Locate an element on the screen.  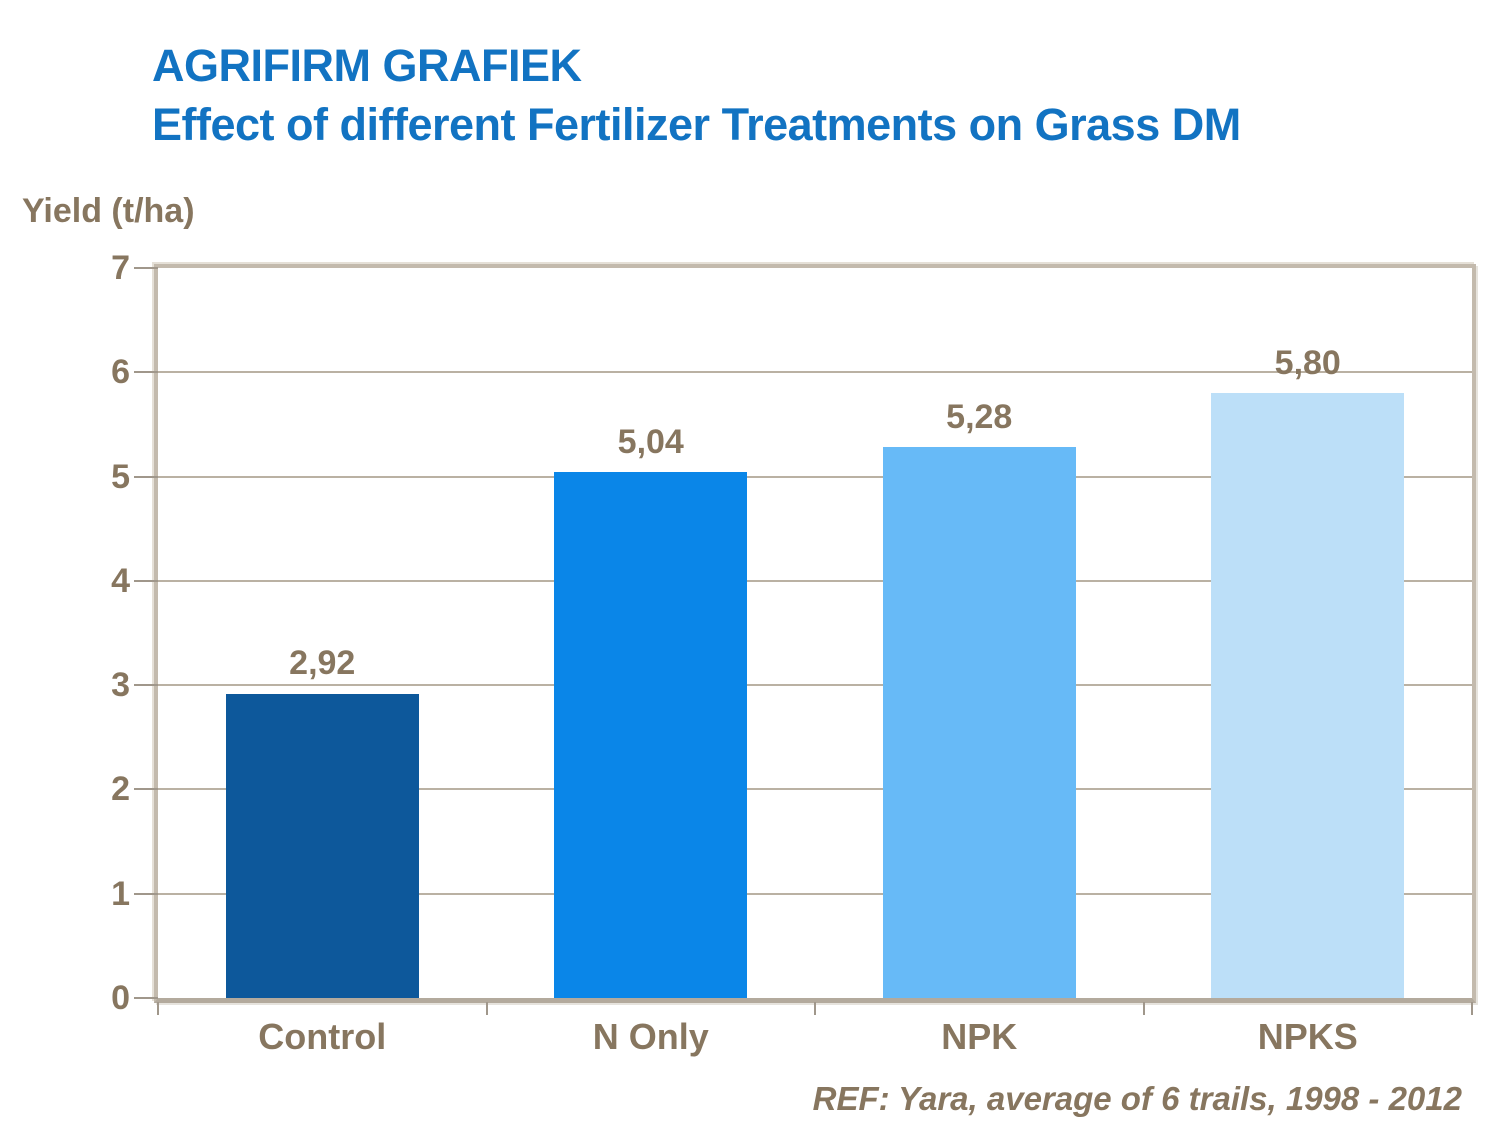
y-axis-title: Yield (t/ha) is located at coordinates (108, 211).